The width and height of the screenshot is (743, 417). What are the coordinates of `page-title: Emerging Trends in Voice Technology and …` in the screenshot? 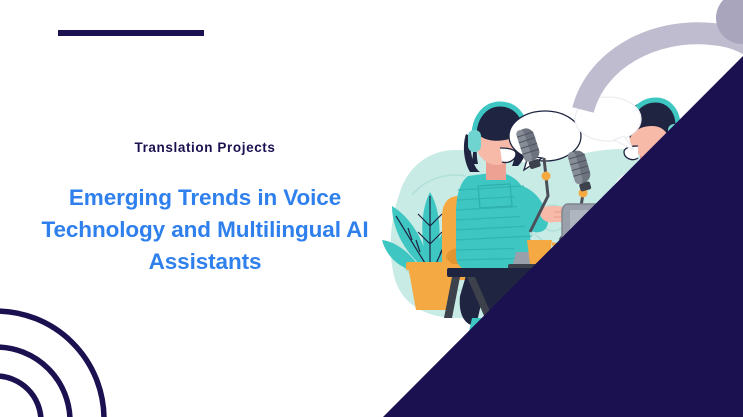 It's located at (205, 230).